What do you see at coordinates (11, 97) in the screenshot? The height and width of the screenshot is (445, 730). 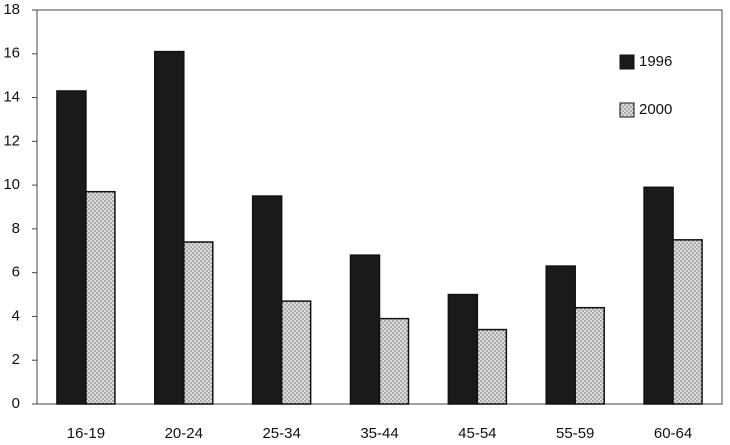 I see `y-tick-label: 14` at bounding box center [11, 97].